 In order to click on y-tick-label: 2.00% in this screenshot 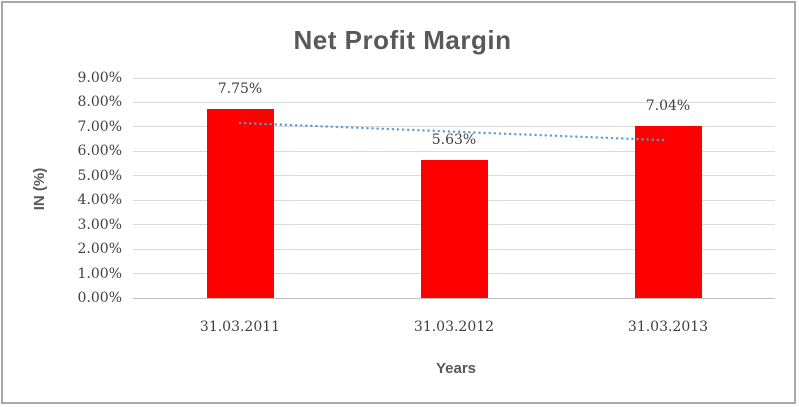, I will do `click(99, 249)`.